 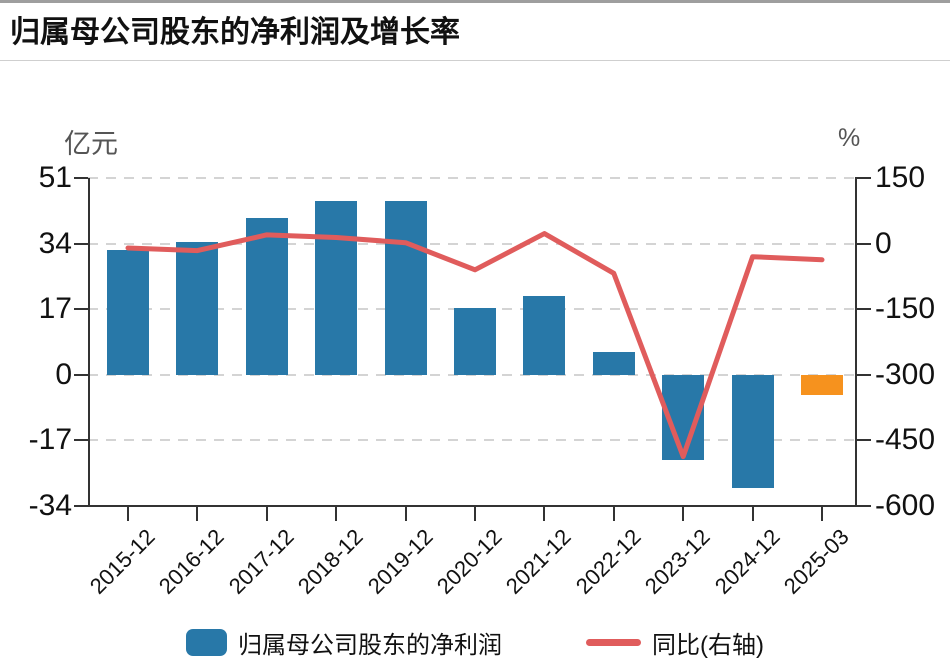 I want to click on bar-legend-label: 归属母公司股东的净利润, so click(x=370, y=645).